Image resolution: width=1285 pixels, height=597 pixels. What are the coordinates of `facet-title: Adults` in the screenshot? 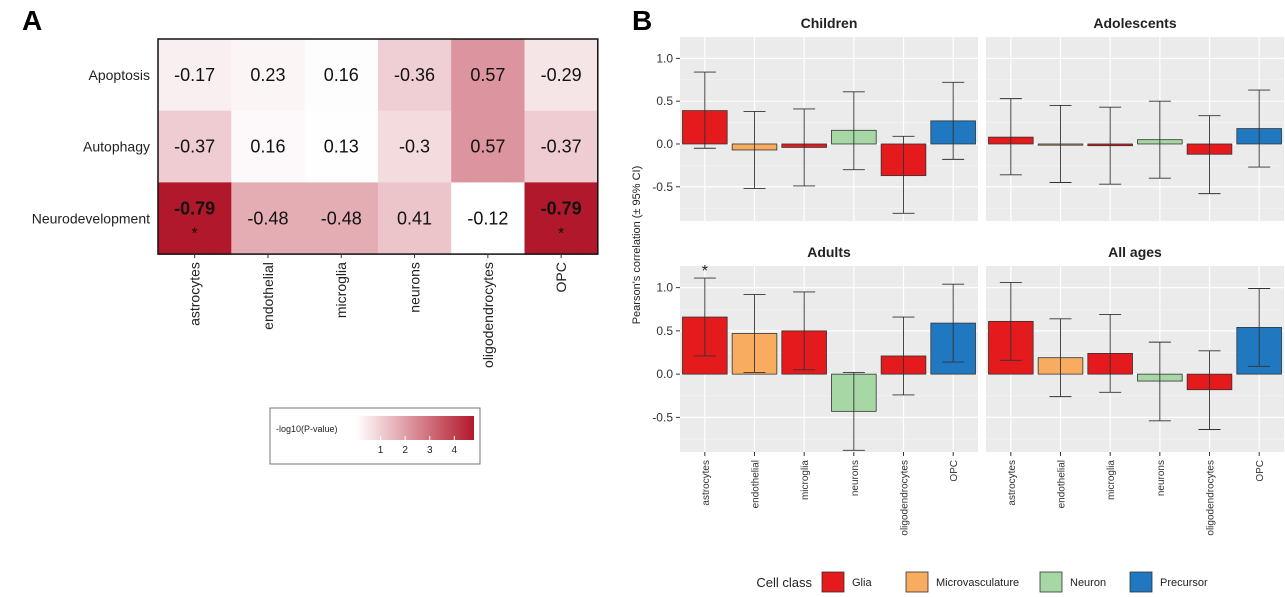 It's located at (829, 252).